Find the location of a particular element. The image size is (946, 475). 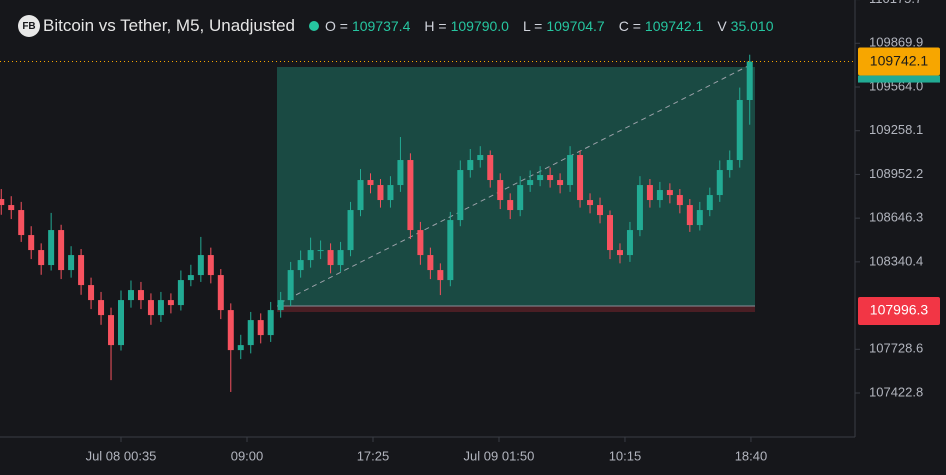

y-tick-label: 109258.1 is located at coordinates (896, 129).